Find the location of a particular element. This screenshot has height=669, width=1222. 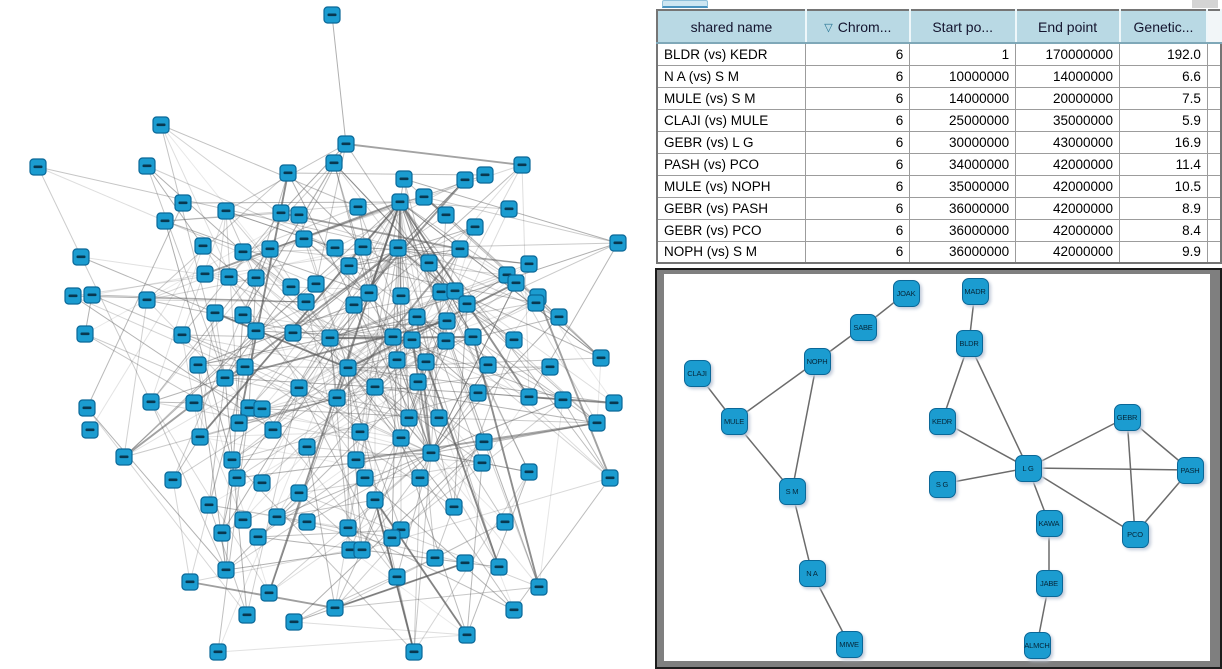

table-cell: PASH (vs) PCO is located at coordinates (731, 164).